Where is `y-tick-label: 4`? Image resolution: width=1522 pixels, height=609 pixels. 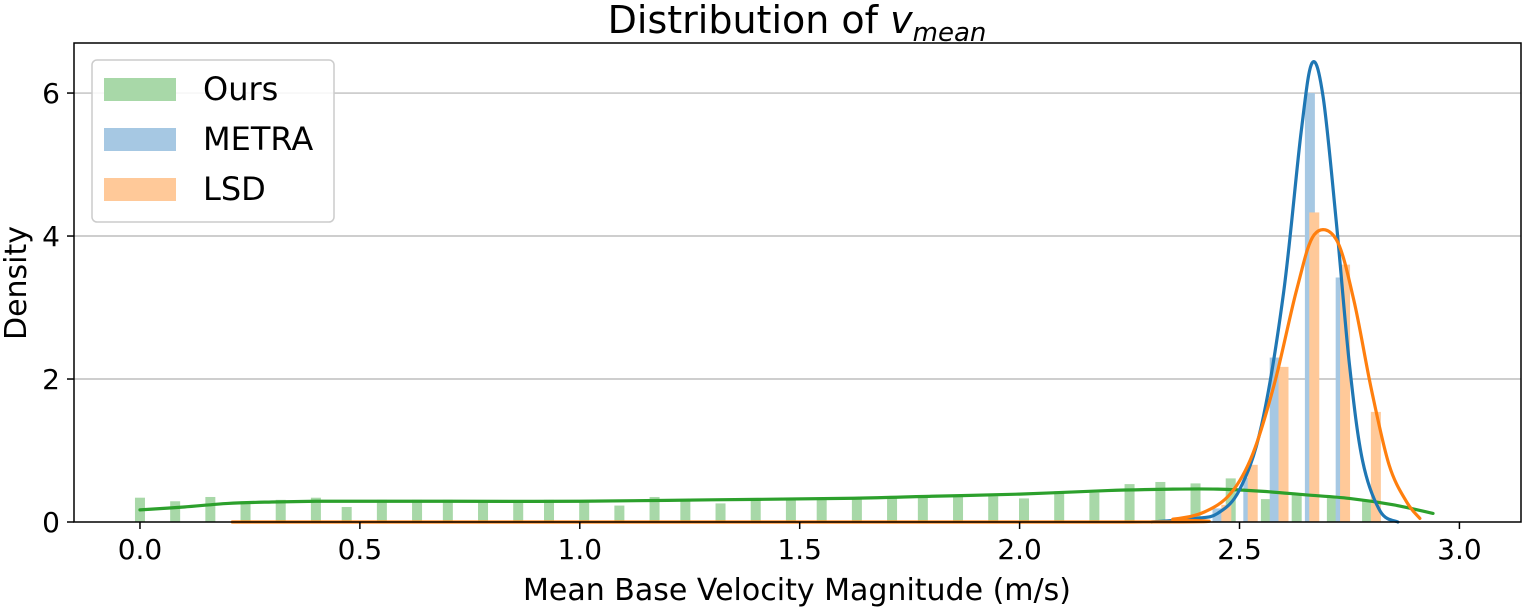
y-tick-label: 4 is located at coordinates (51, 236).